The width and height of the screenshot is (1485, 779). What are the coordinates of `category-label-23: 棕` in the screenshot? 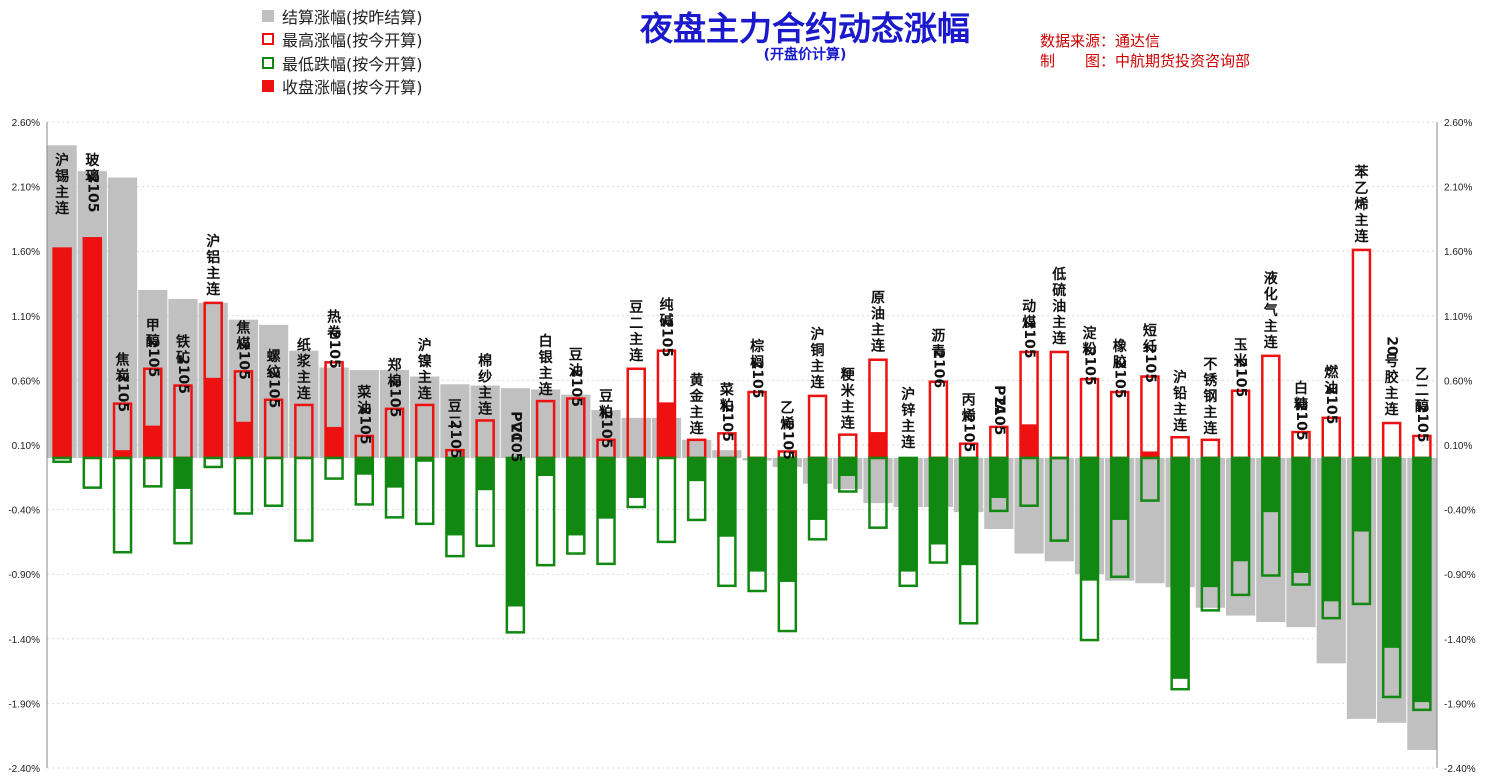 It's located at (756, 346).